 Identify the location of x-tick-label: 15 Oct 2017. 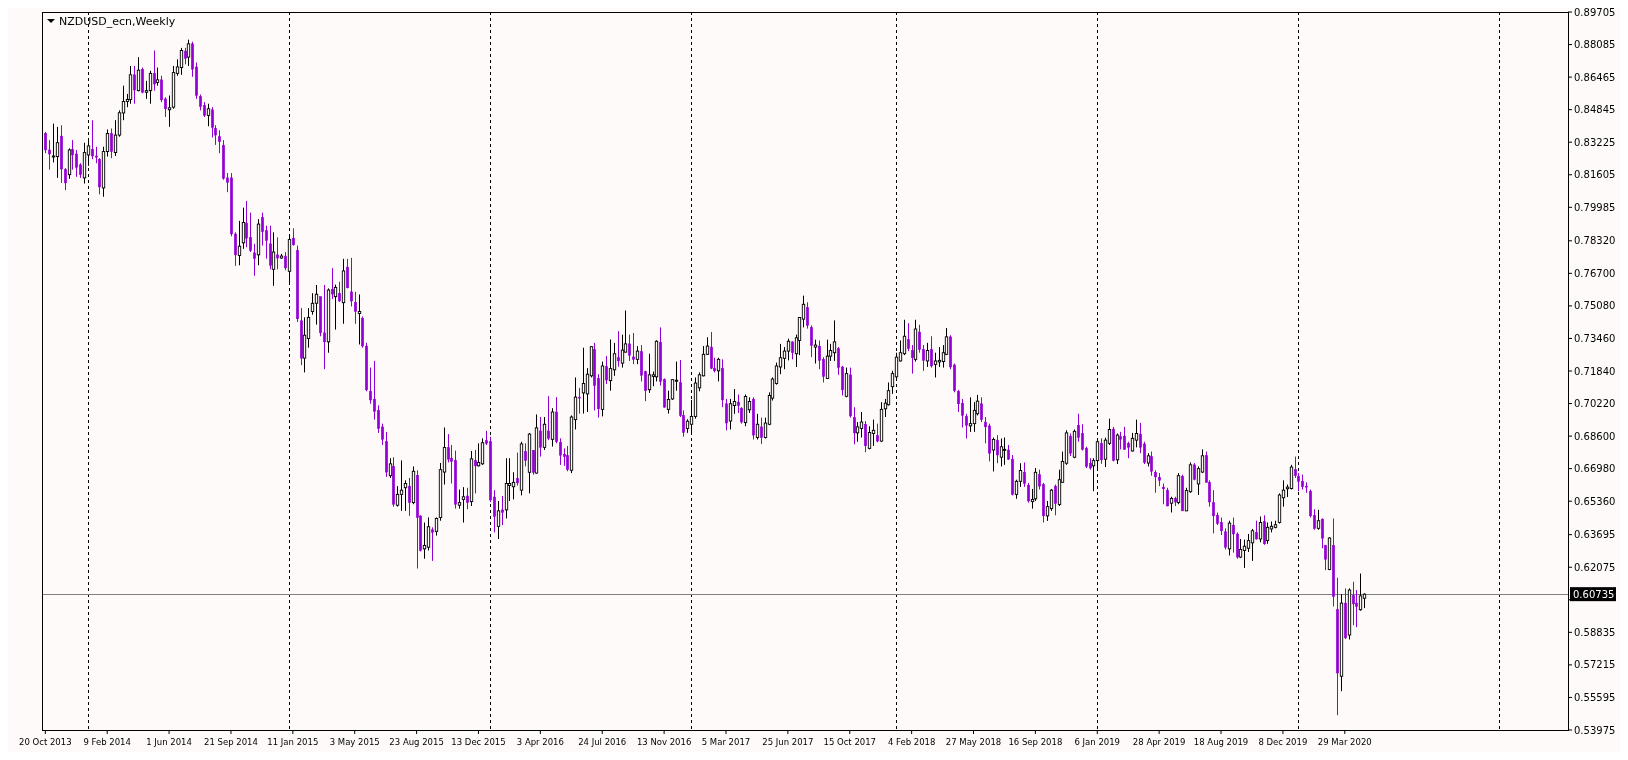
(850, 742).